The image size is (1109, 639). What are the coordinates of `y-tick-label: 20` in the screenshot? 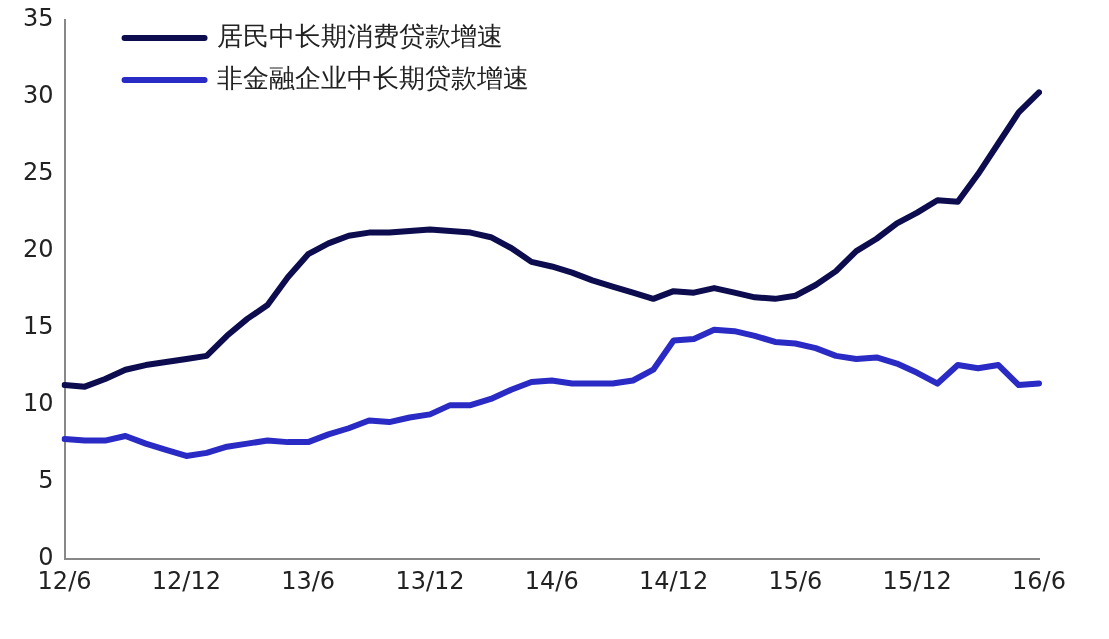 It's located at (38, 249).